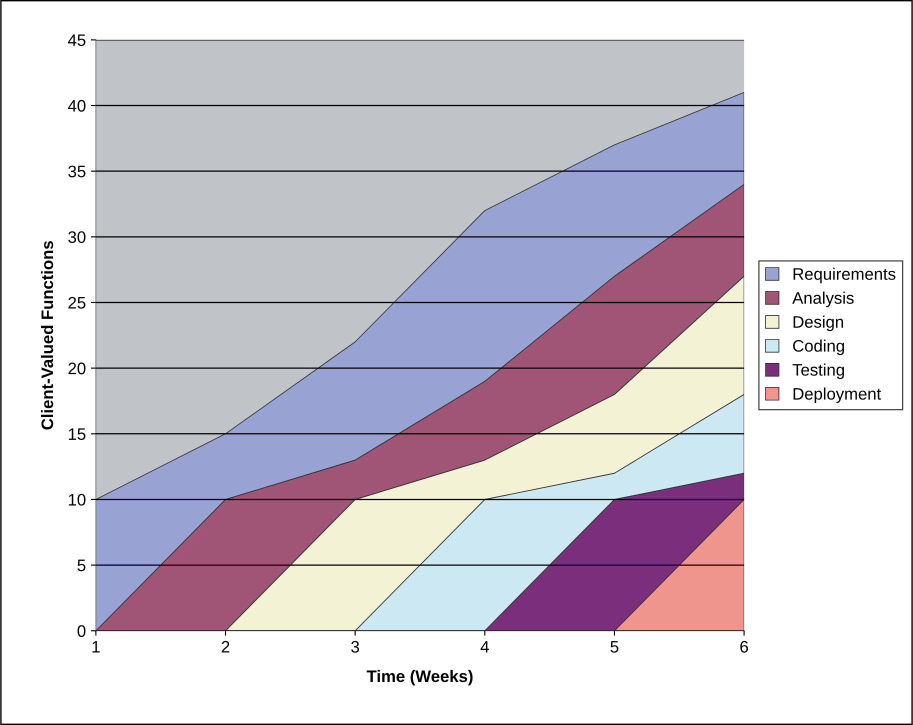 The image size is (913, 725). What do you see at coordinates (419, 678) in the screenshot?
I see `x-axis-title: Time (Weeks)` at bounding box center [419, 678].